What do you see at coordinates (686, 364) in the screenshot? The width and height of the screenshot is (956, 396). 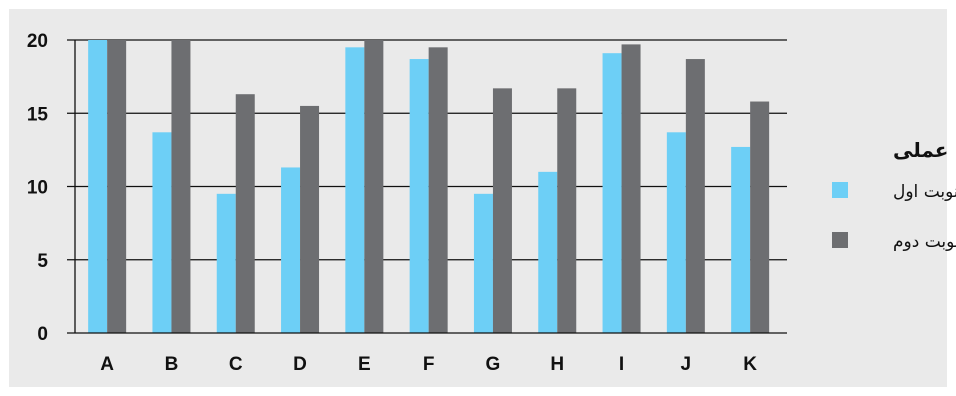 I see `x-tick-label: J` at bounding box center [686, 364].